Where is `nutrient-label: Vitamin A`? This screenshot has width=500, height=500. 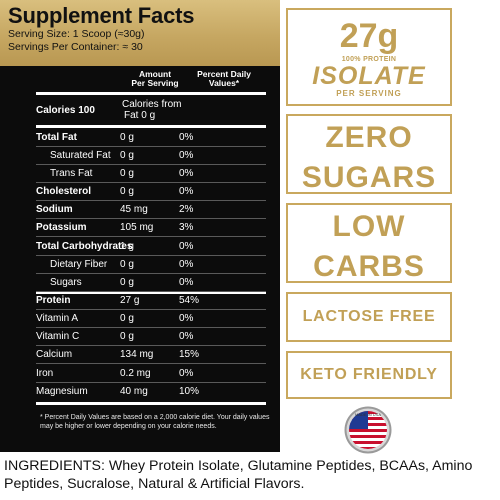 nutrient-label: Vitamin A is located at coordinates (57, 318).